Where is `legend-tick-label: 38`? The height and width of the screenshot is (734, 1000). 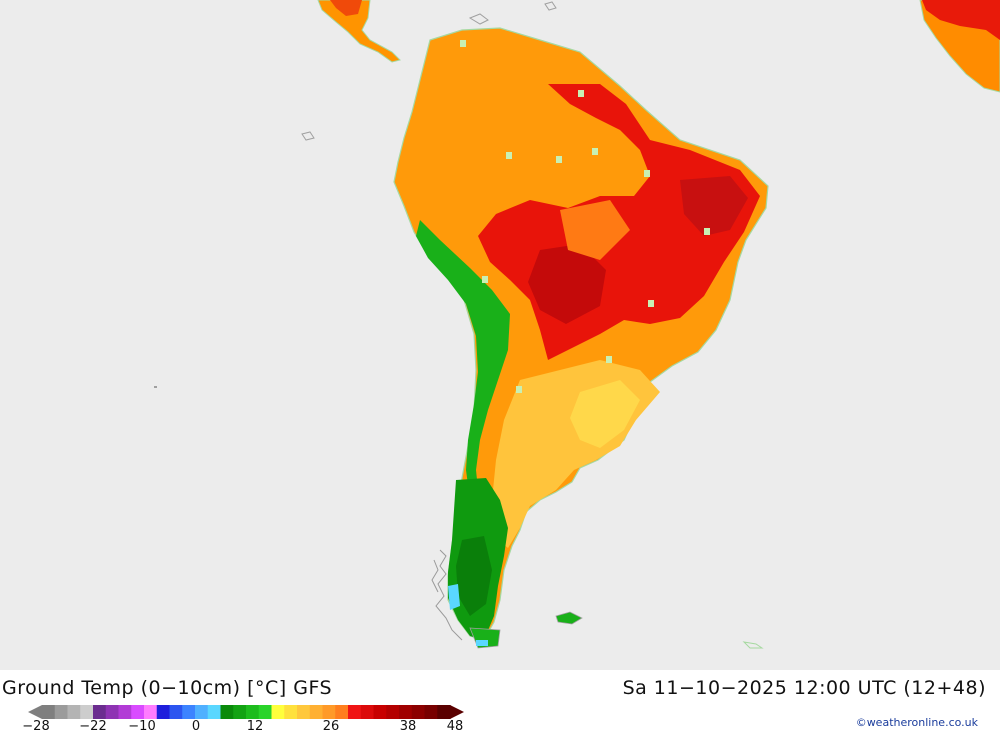 legend-tick-label: 38 is located at coordinates (408, 726).